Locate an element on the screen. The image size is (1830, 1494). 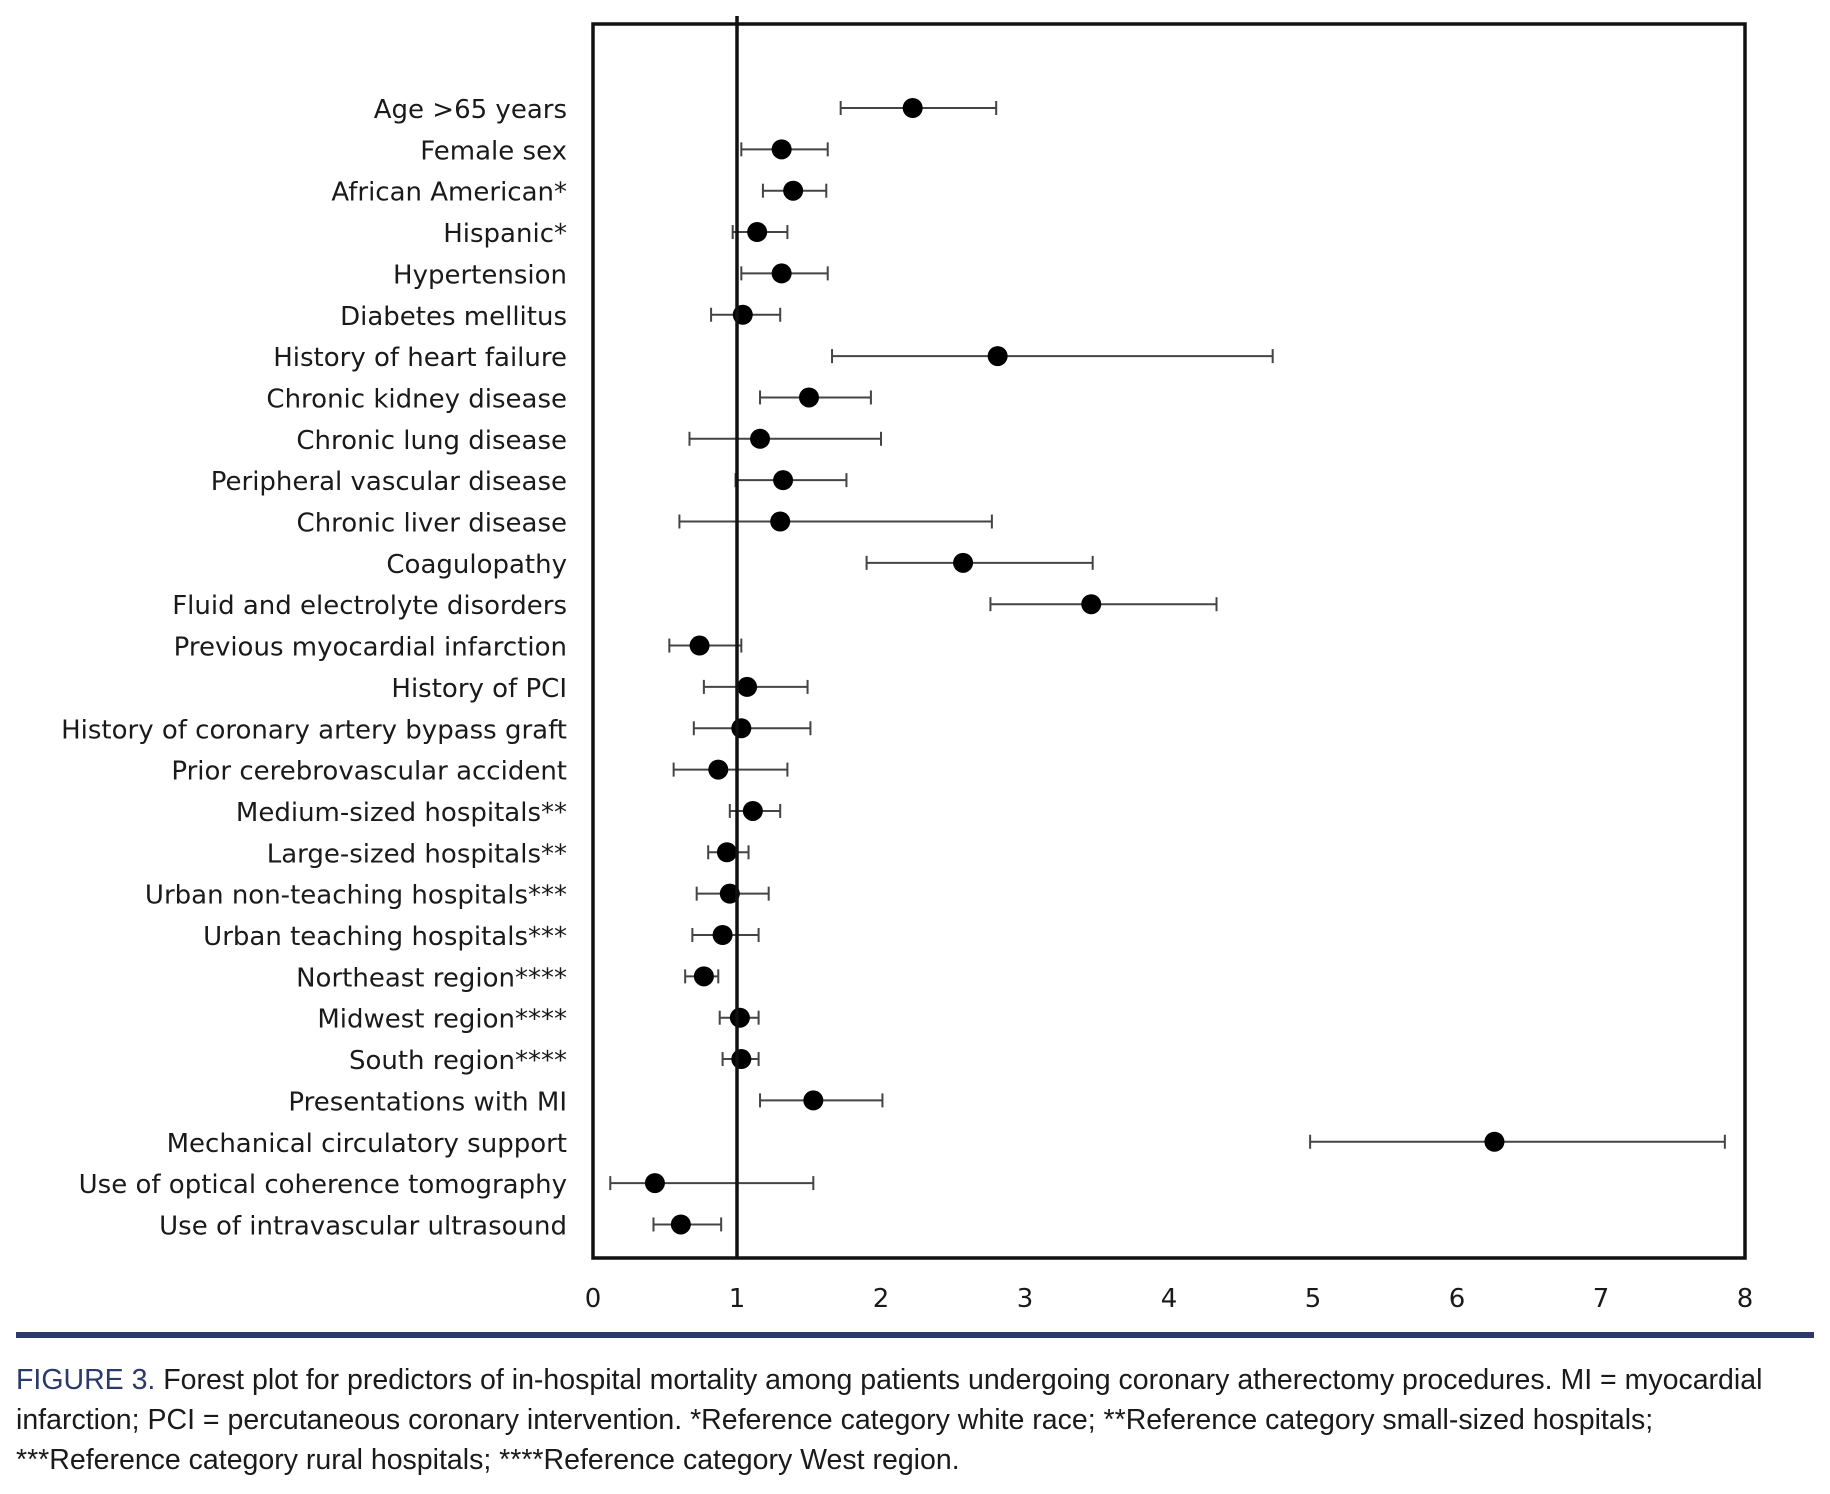
row-label: Prior cerebrovascular accident is located at coordinates (369, 772).